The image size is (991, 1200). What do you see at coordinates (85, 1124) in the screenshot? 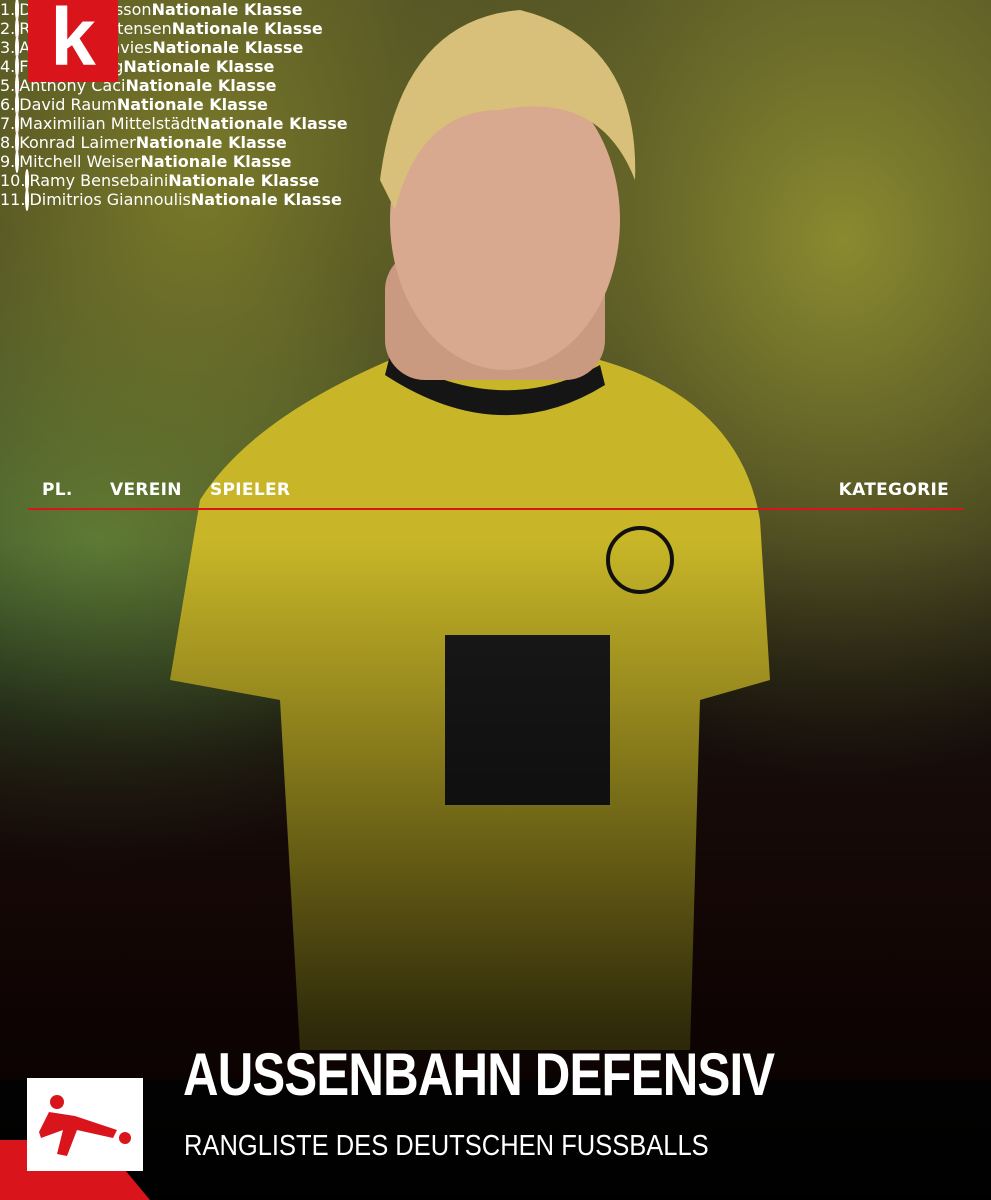
I see `league-logo` at bounding box center [85, 1124].